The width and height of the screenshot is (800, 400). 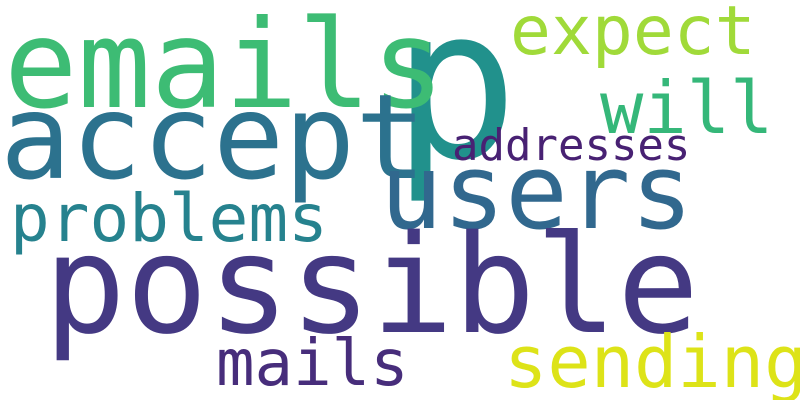 I want to click on word-addresses: addresses, so click(x=571, y=145).